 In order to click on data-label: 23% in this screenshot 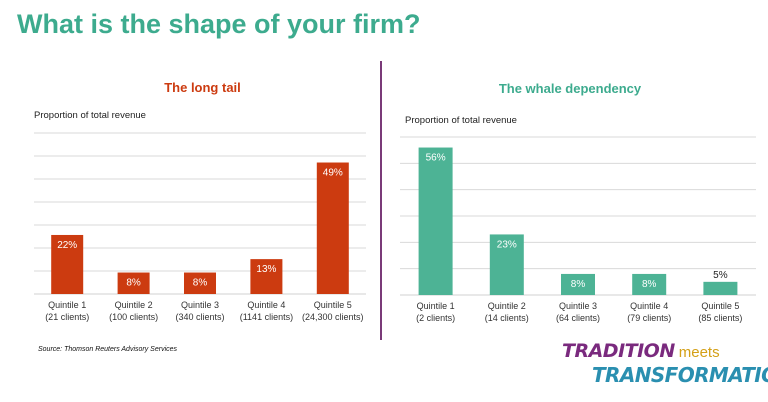, I will do `click(507, 244)`.